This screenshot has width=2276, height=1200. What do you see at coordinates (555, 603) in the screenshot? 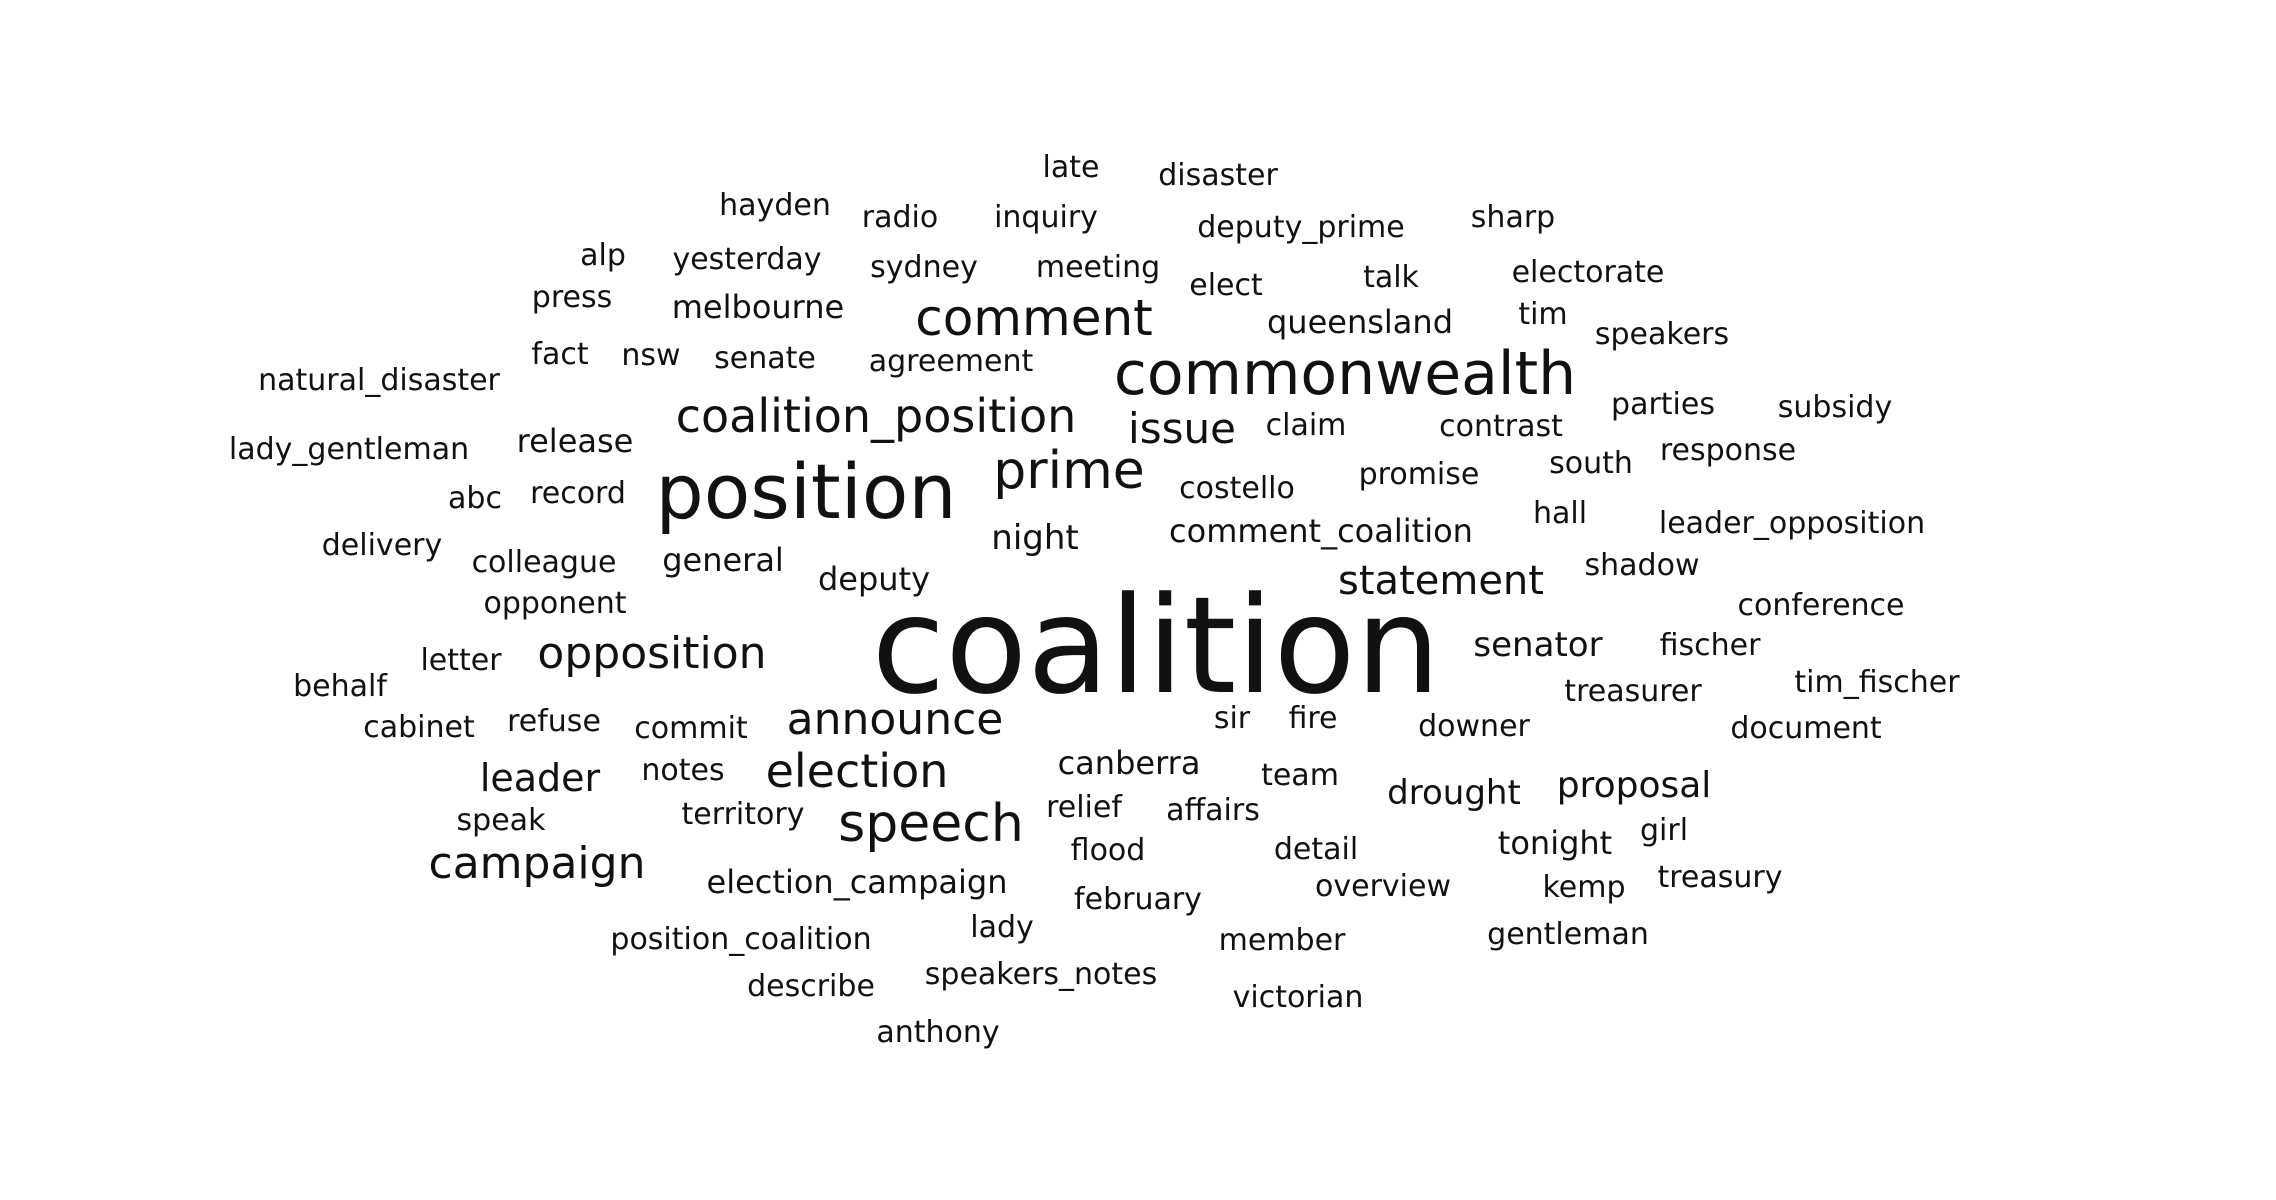
I see `word: opponent` at bounding box center [555, 603].